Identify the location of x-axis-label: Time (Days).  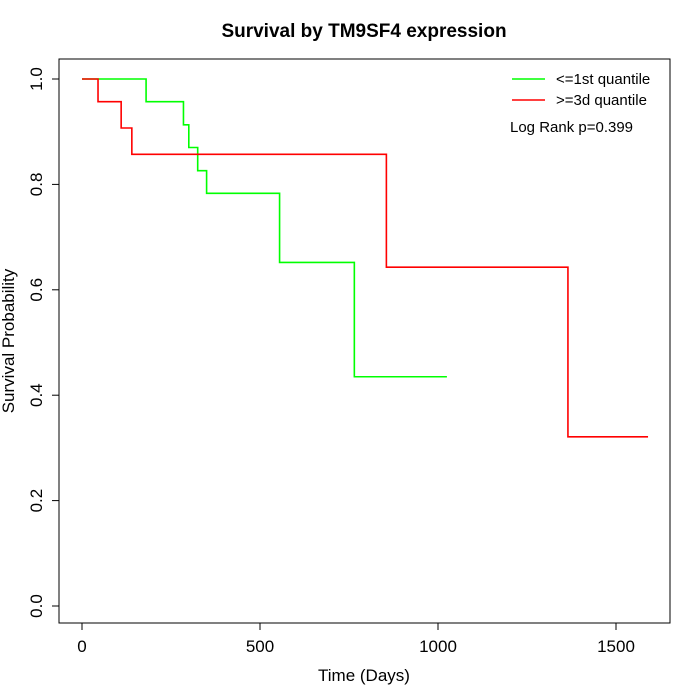
(364, 675).